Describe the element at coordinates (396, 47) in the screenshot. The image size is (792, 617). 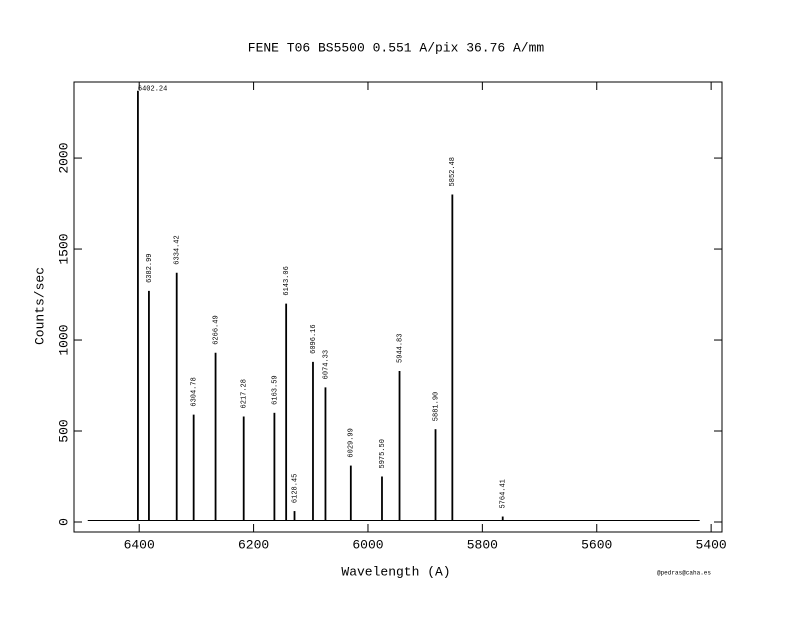
I see `chart-title: FENE T06 BS5500 0.551 A/pix 36.76 A/mm` at that location.